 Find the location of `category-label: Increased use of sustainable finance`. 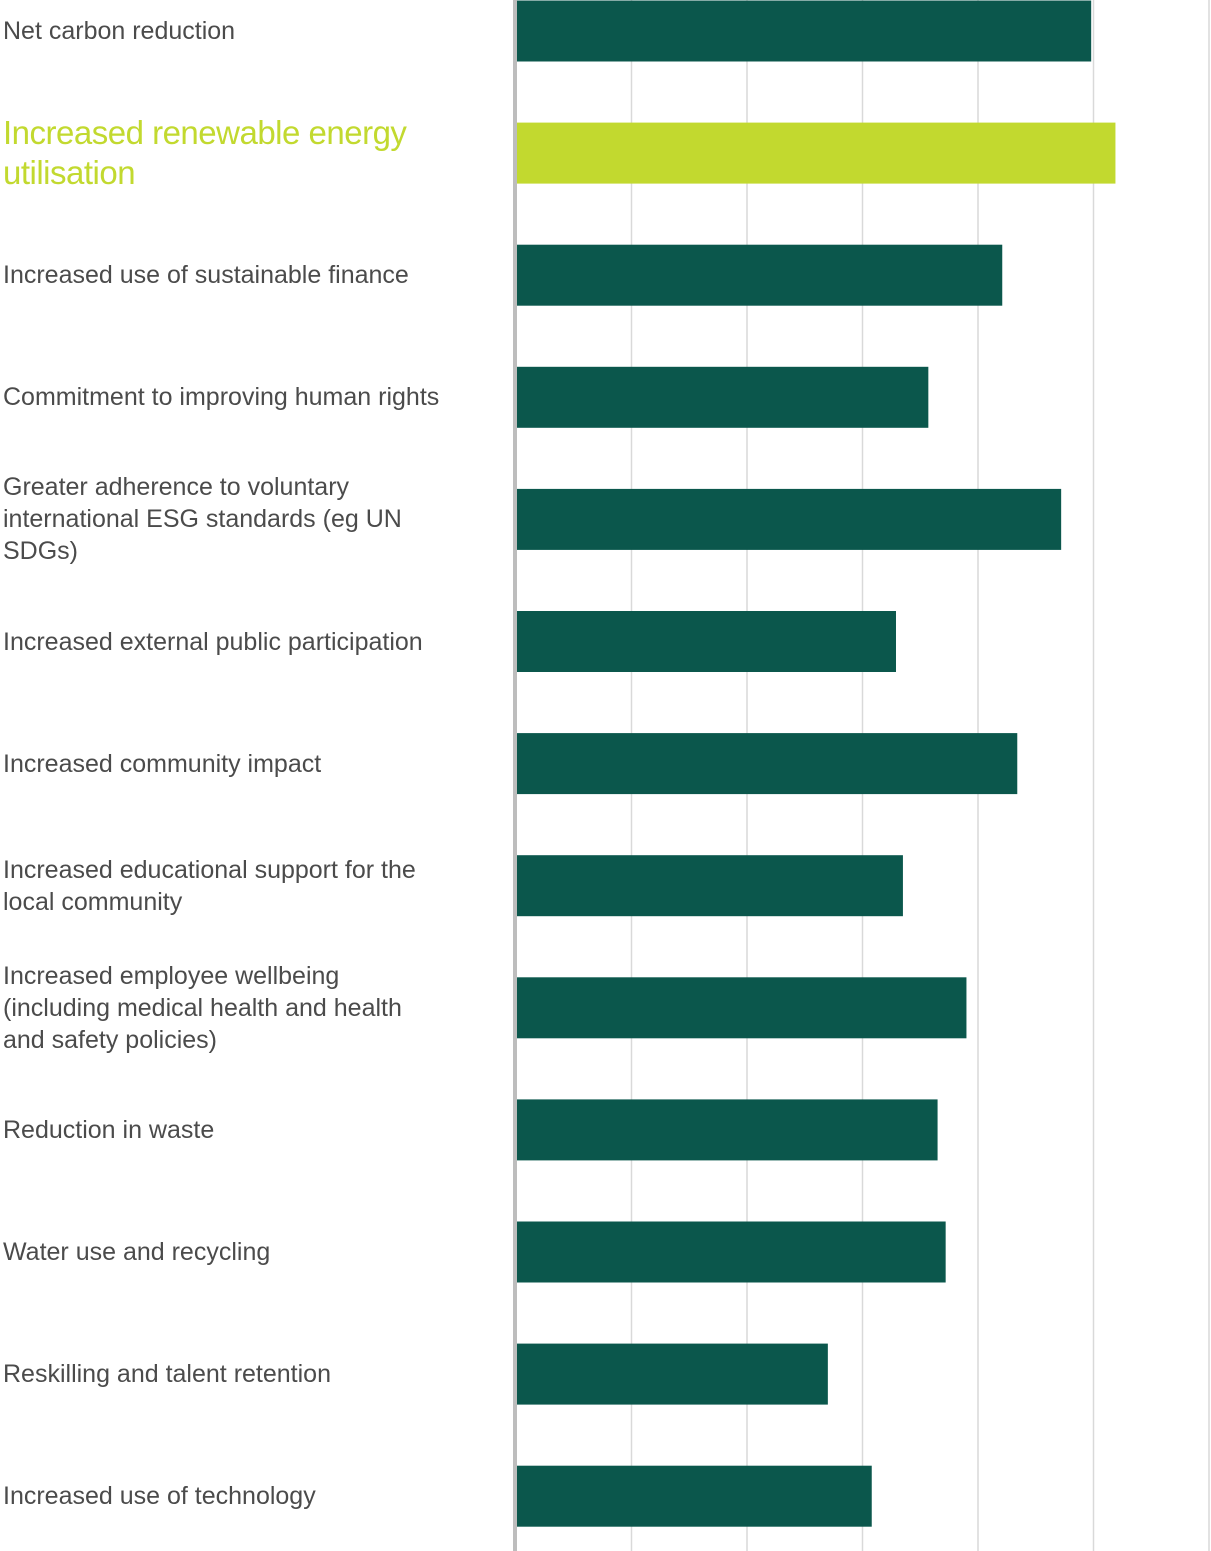

category-label: Increased use of sustainable finance is located at coordinates (206, 275).